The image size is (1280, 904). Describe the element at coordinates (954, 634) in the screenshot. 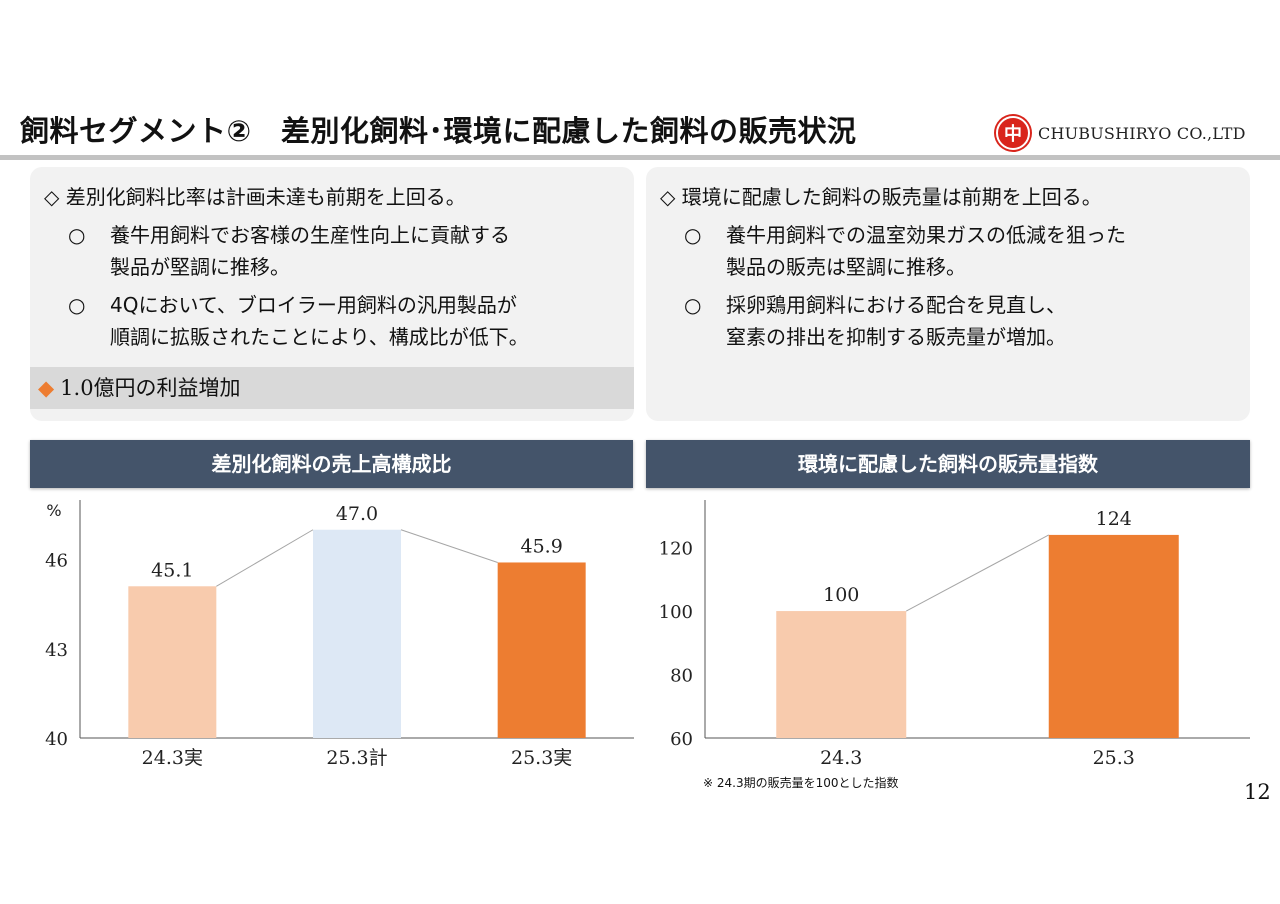

I see `sales-index-chart: 60 80 100 120 100 24.3 124 25.3` at that location.